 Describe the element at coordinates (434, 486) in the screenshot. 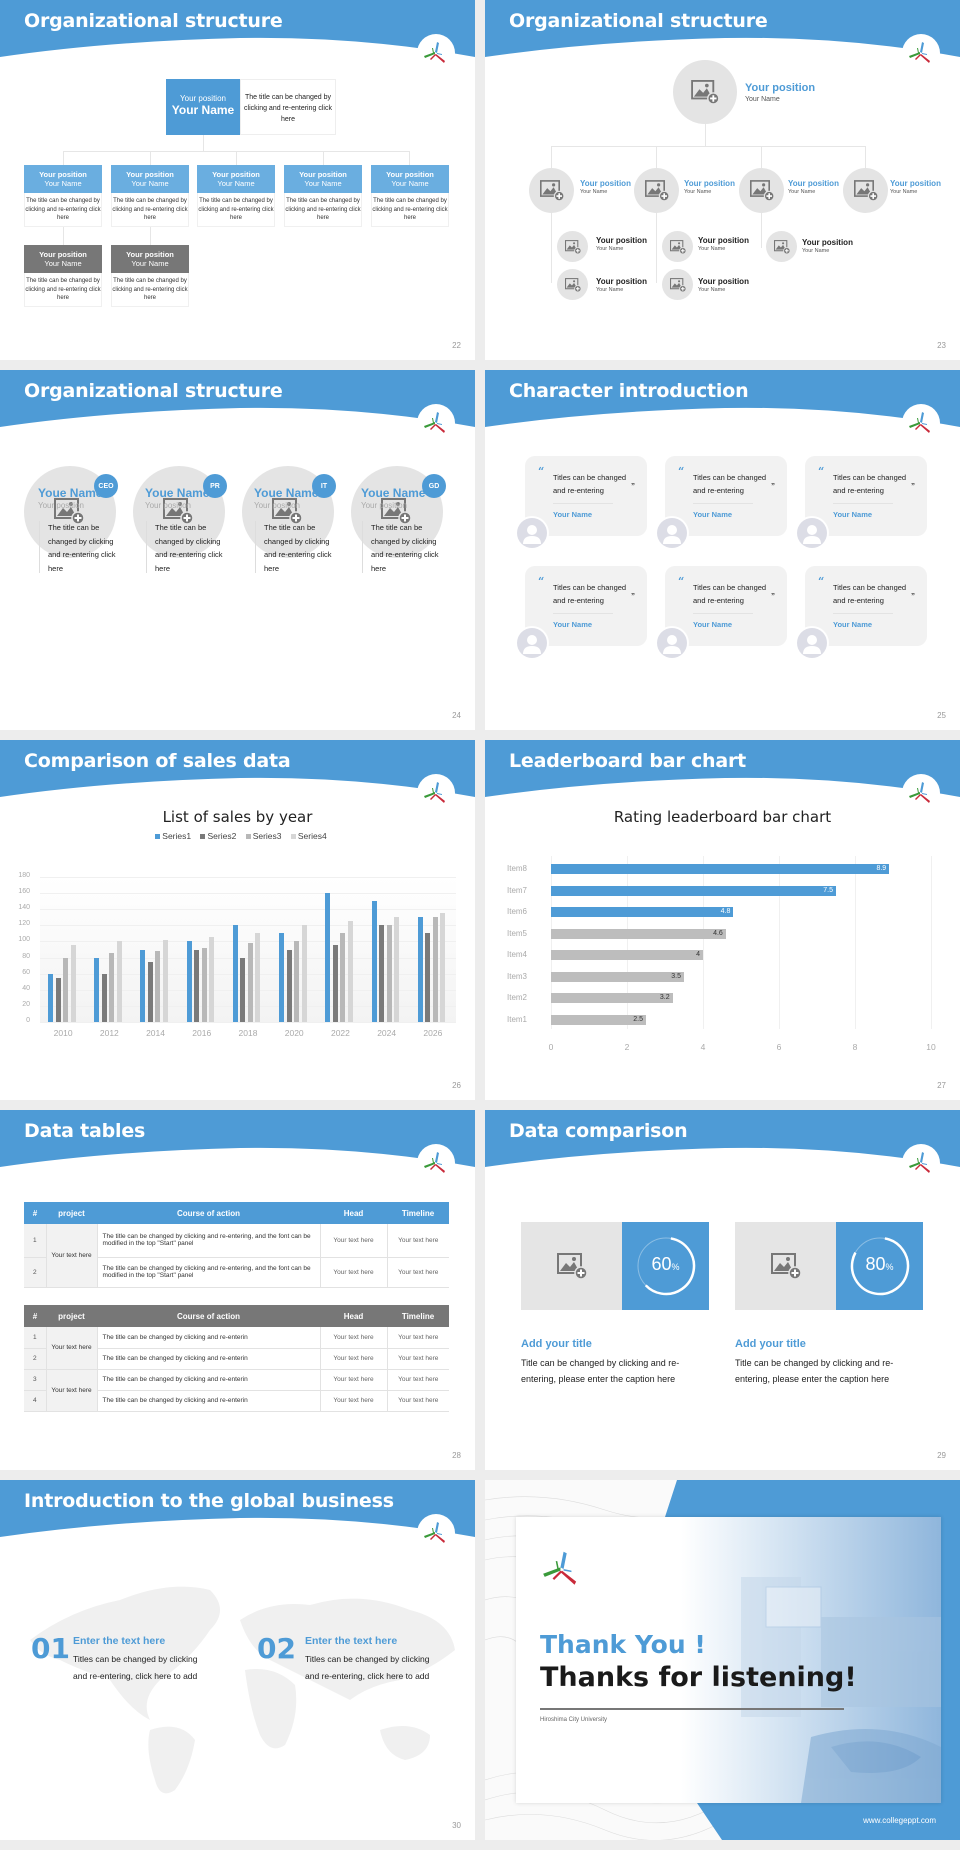

I see `role-tag: GD` at that location.